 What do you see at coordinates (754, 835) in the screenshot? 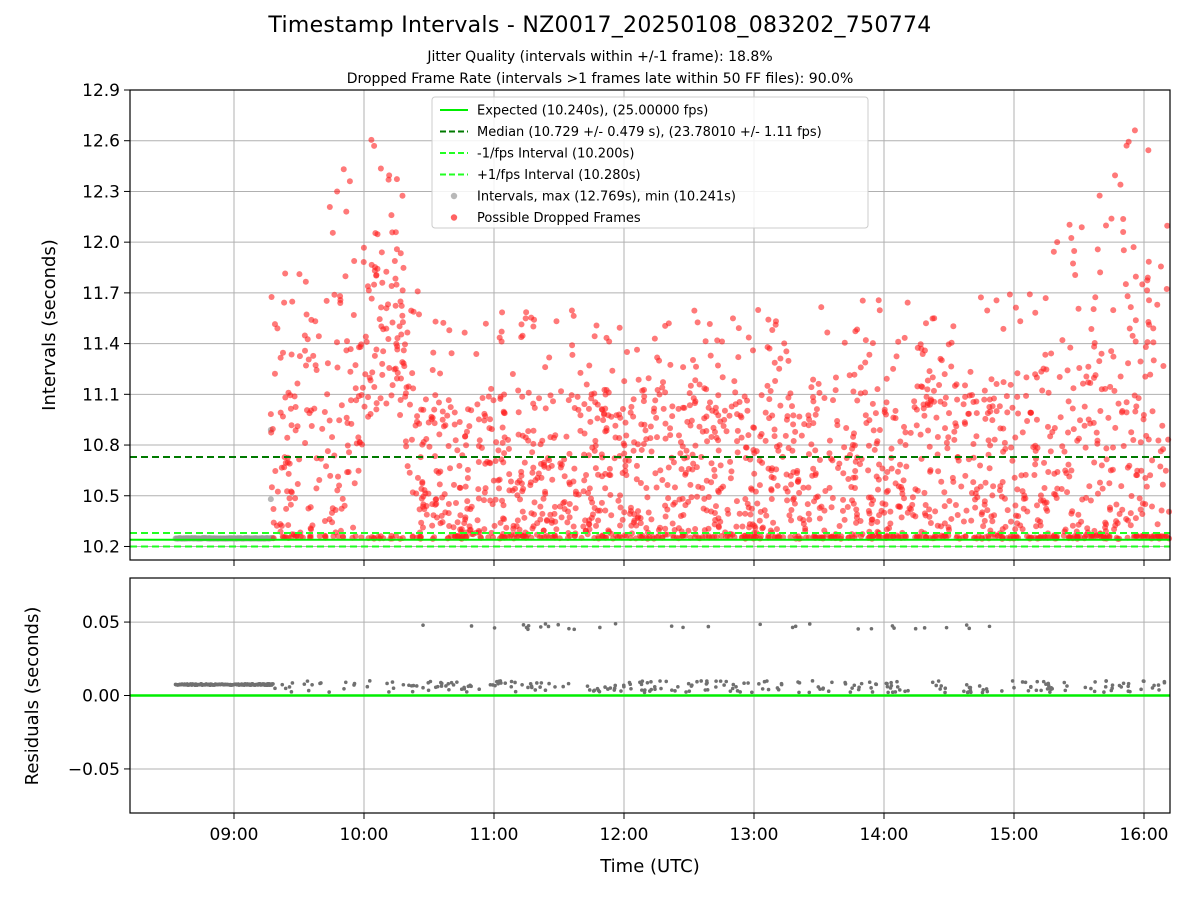
I see `x-tick-label: 13:00` at bounding box center [754, 835].